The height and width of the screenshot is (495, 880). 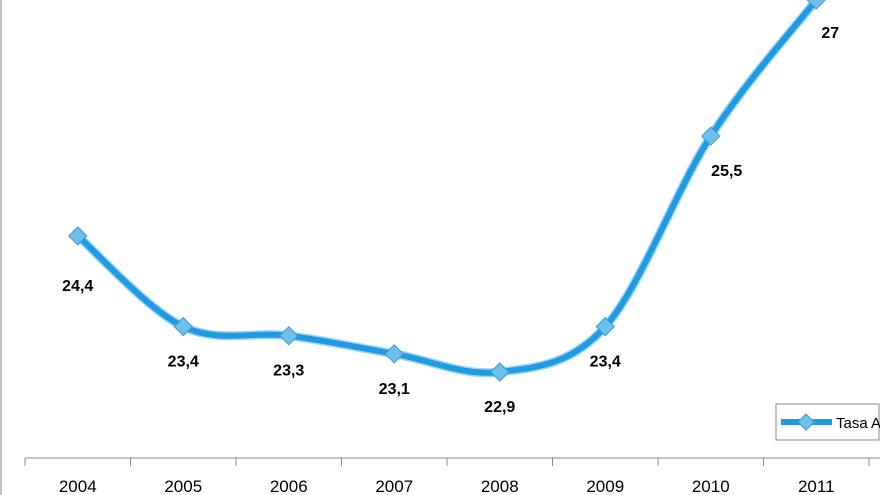 What do you see at coordinates (288, 371) in the screenshot?
I see `value-label: 23,3` at bounding box center [288, 371].